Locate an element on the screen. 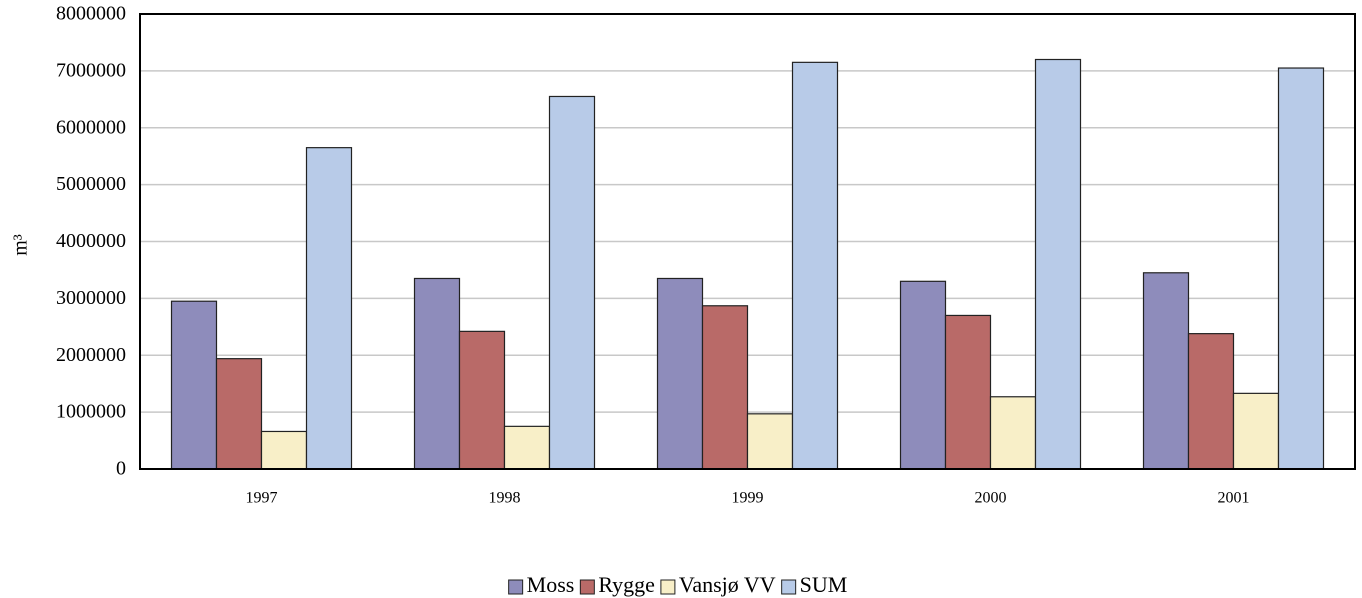 The width and height of the screenshot is (1362, 598). legend-label: Vansjø VV is located at coordinates (727, 584).